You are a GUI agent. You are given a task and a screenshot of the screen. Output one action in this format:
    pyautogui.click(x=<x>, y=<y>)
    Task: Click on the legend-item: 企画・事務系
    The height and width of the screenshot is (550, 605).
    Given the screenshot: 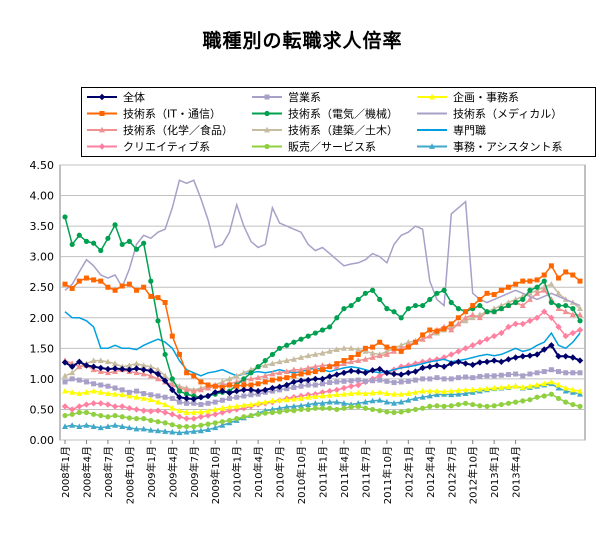 What is the action you would take?
    pyautogui.click(x=468, y=97)
    